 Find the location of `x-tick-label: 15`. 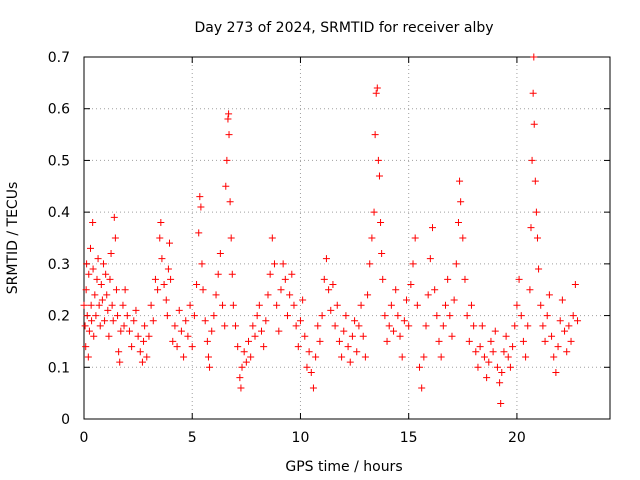

x-tick-label: 15 is located at coordinates (409, 438).